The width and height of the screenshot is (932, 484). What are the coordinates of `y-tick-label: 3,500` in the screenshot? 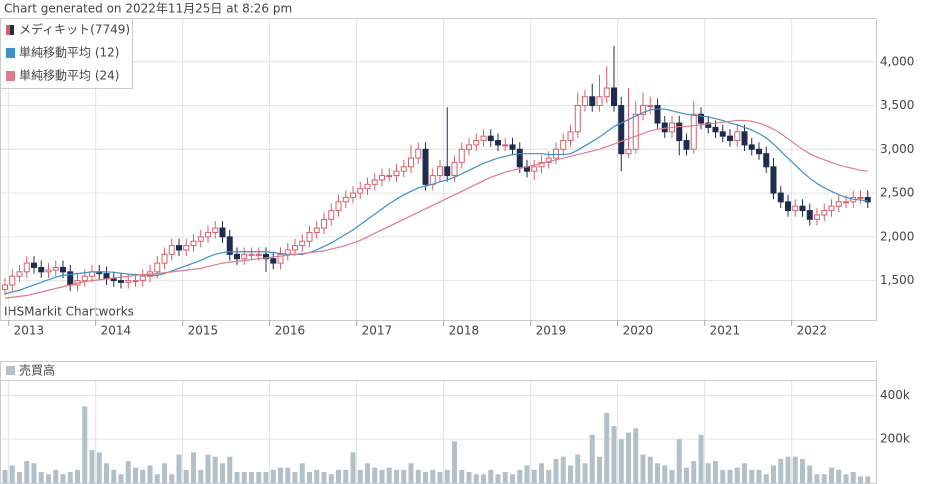 It's located at (897, 105).